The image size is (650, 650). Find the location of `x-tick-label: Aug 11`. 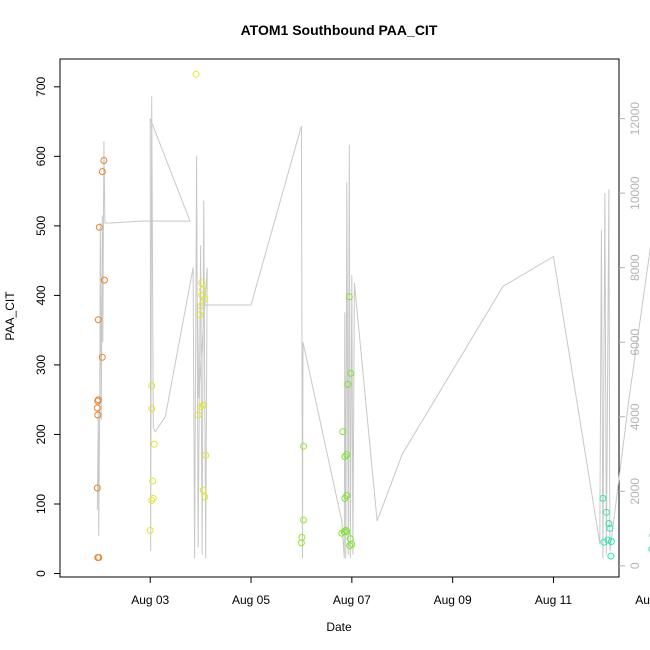

x-tick-label: Aug 11 is located at coordinates (553, 600).